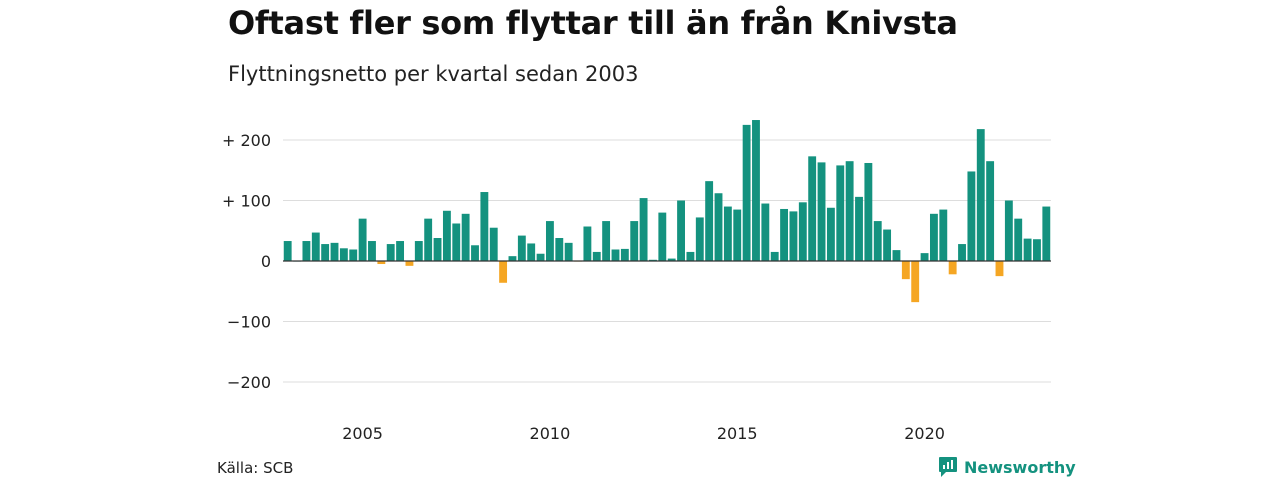 The width and height of the screenshot is (1280, 480). I want to click on y-tick-label: −100, so click(249, 322).